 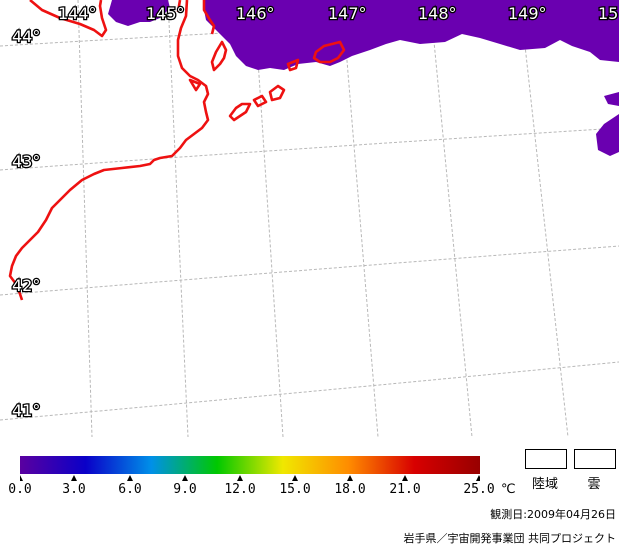 I want to click on lon-label-149: 149°, so click(x=527, y=13).